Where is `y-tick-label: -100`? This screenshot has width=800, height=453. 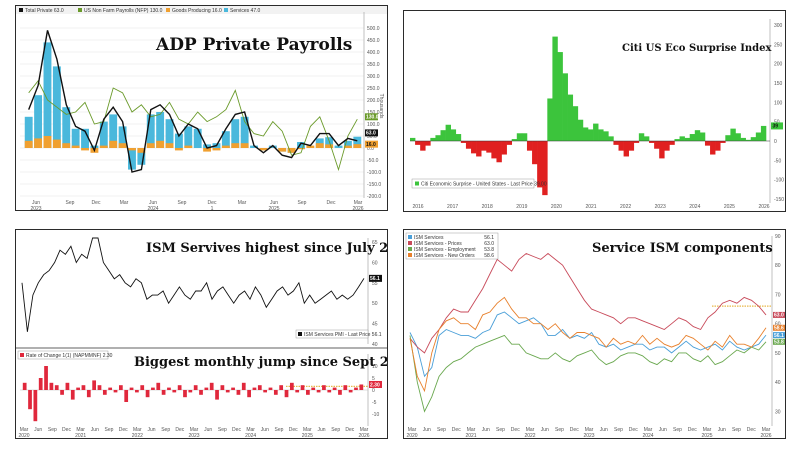
y-tick-label: -100 is located at coordinates (779, 181).